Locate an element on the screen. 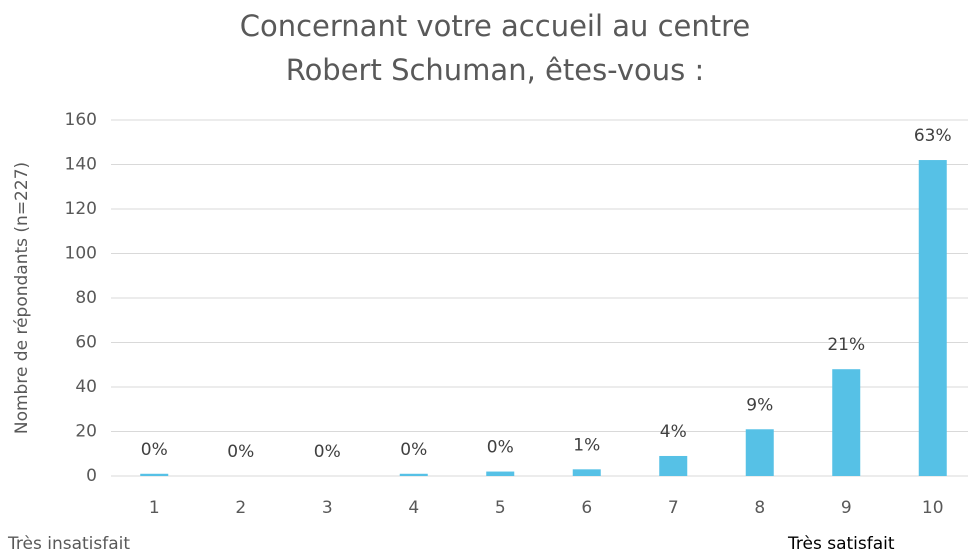 The height and width of the screenshot is (557, 968). data-label: 4% is located at coordinates (673, 432).